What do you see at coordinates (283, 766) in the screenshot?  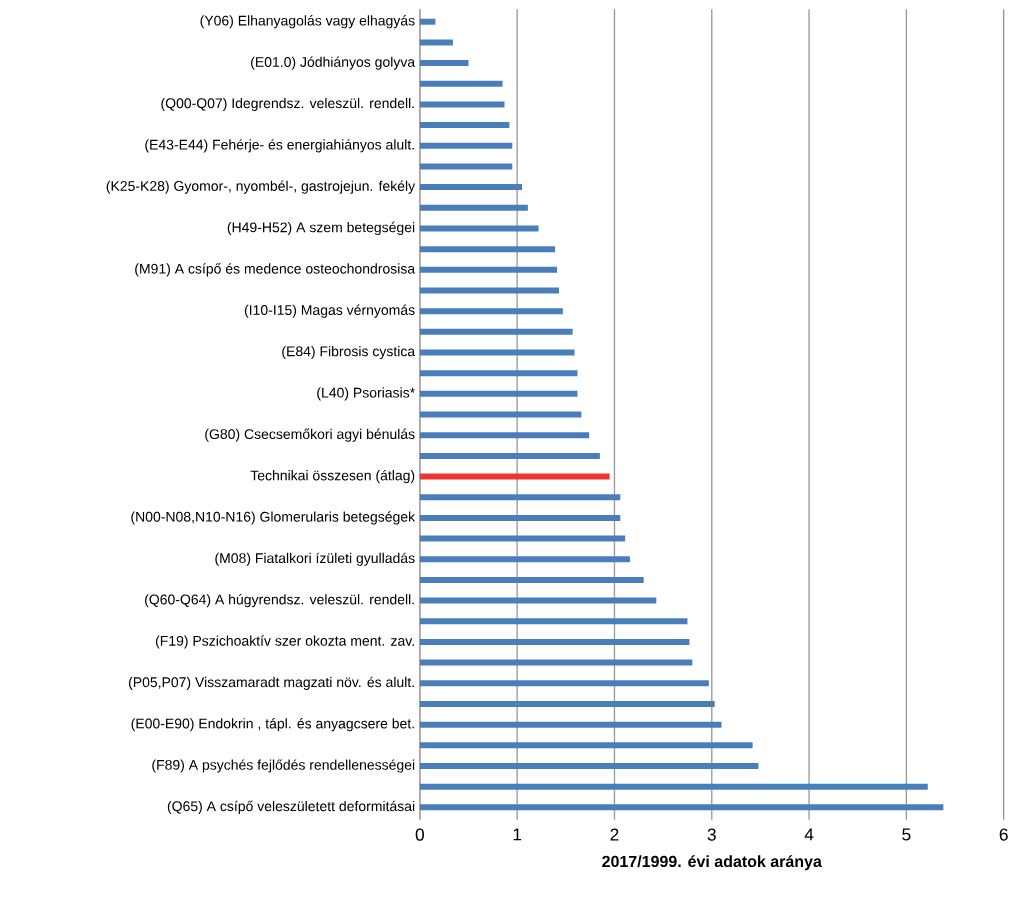 I see `y-tick-label: (F89) A psychés fejlődés rendellenességei` at bounding box center [283, 766].